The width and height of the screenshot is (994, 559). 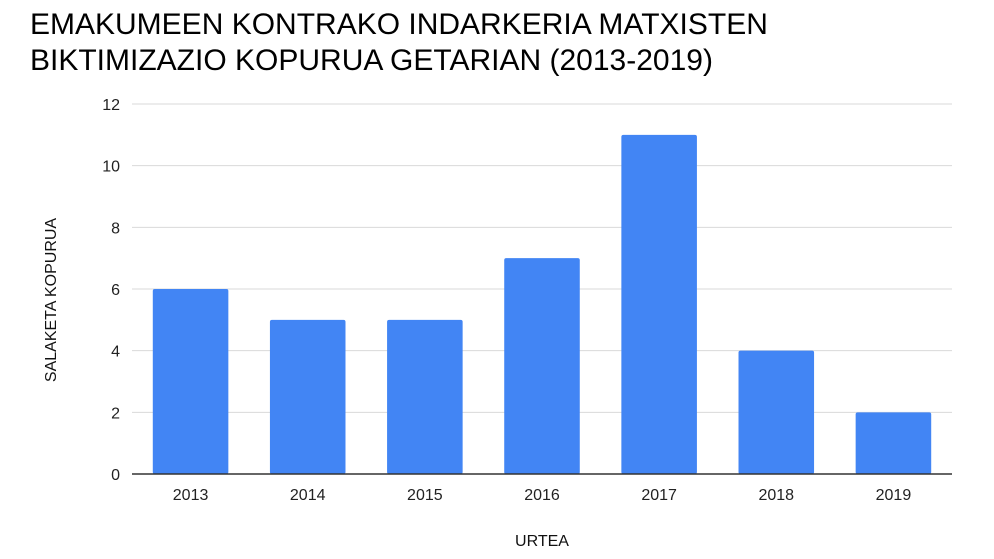 I want to click on y-tick-label: 4, so click(x=115, y=352).